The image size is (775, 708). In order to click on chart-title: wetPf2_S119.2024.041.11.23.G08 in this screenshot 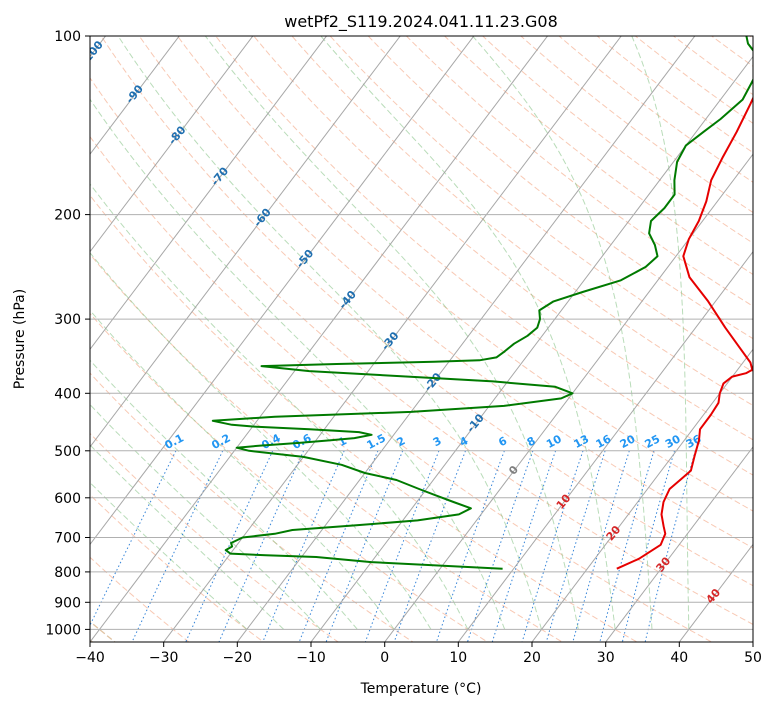, I will do `click(421, 22)`.